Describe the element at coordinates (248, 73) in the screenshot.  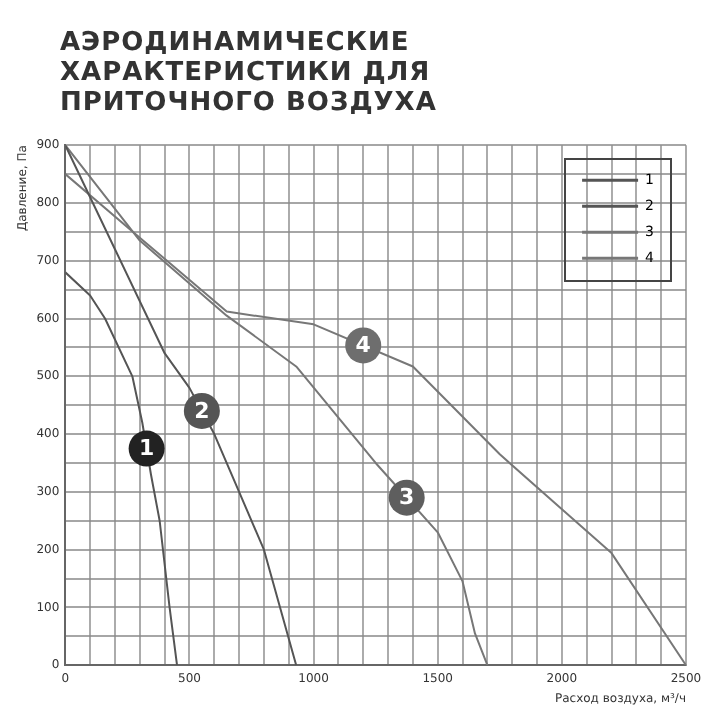
I see `chart-title: АЭРОДИНАМИЧЕСКИЕ ХАРАКТЕРИСТИКИ ДЛЯ ПРИТОЧНОГО ВОЗДУХА` at that location.